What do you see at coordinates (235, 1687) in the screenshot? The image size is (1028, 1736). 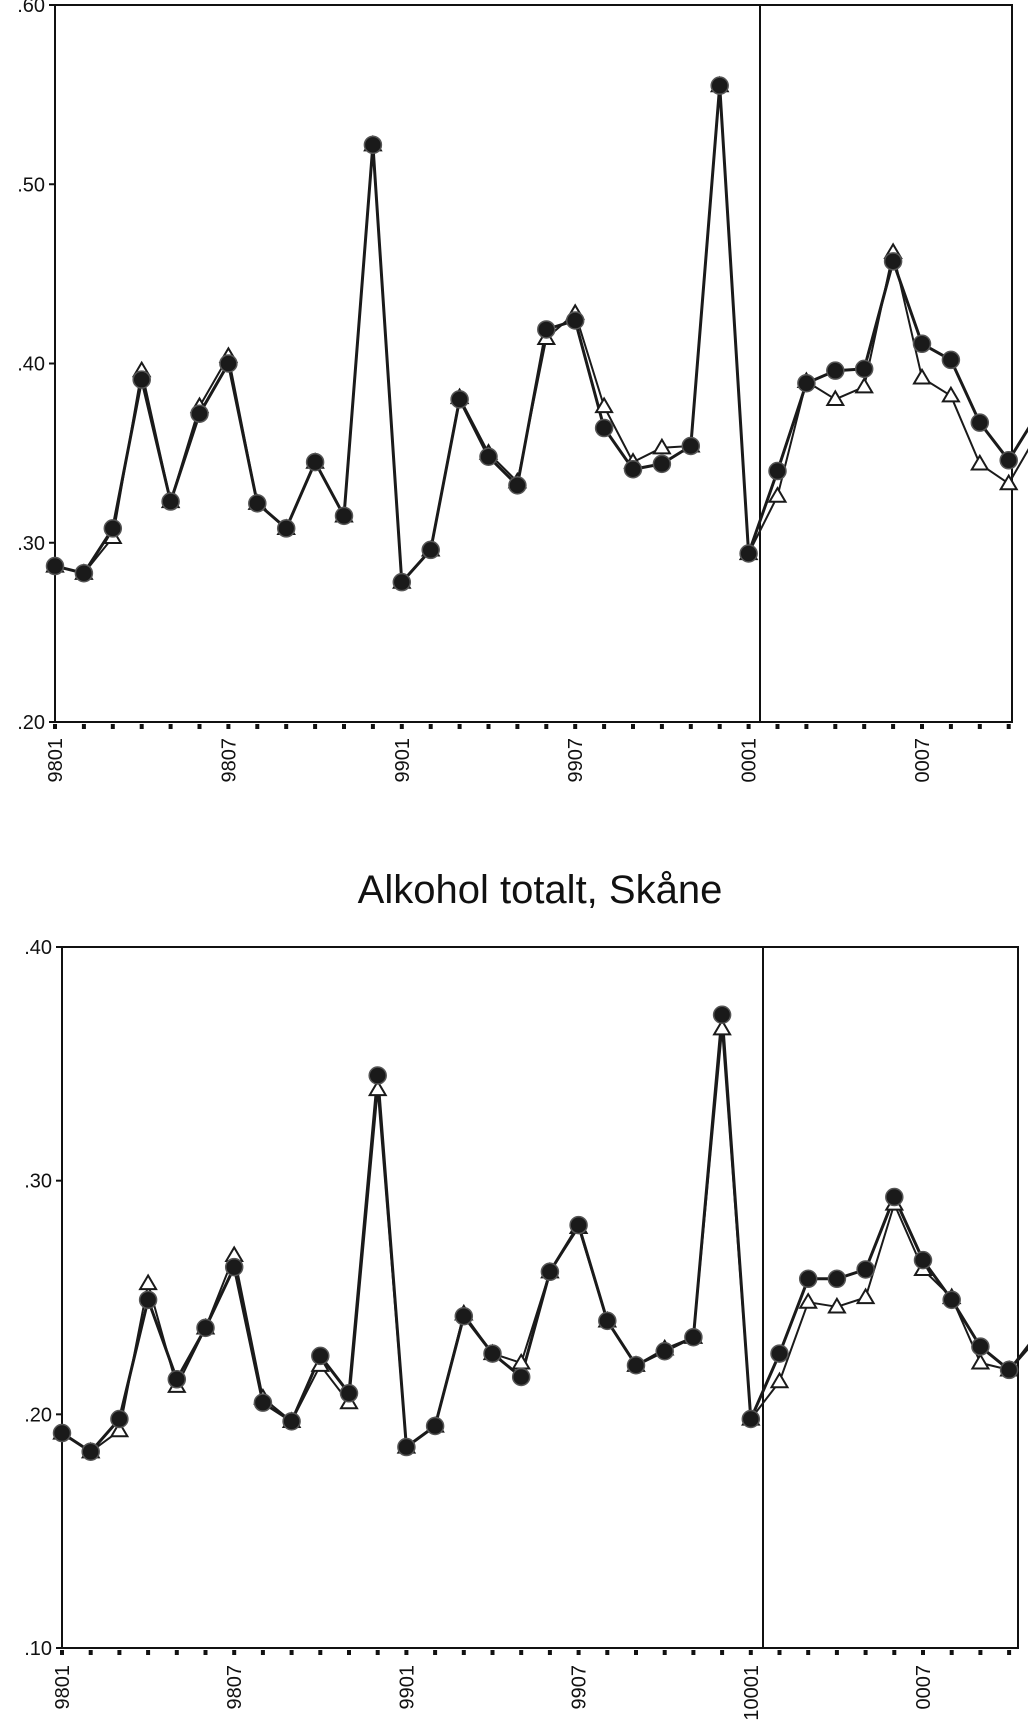 I see `x-tick-label: 9807` at bounding box center [235, 1687].